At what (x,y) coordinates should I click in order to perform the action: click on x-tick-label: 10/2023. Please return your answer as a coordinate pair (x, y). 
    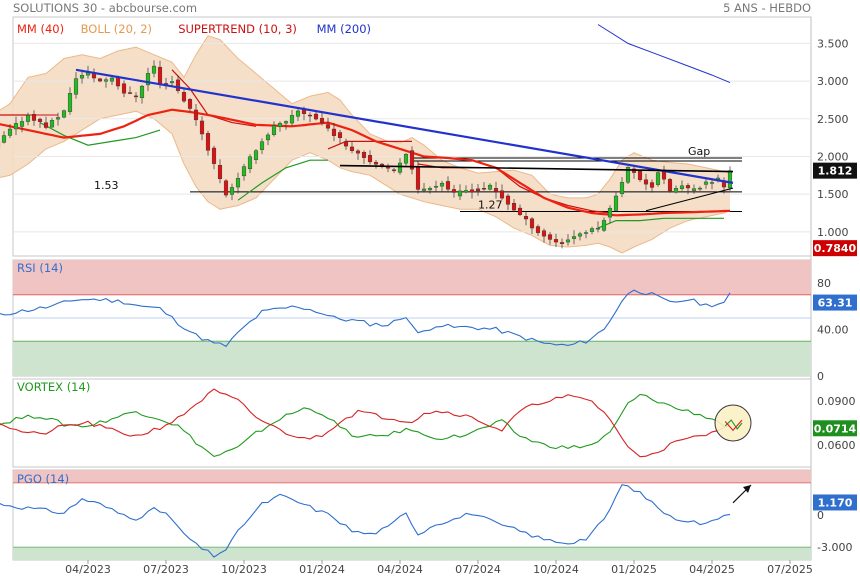
    Looking at the image, I should click on (244, 569).